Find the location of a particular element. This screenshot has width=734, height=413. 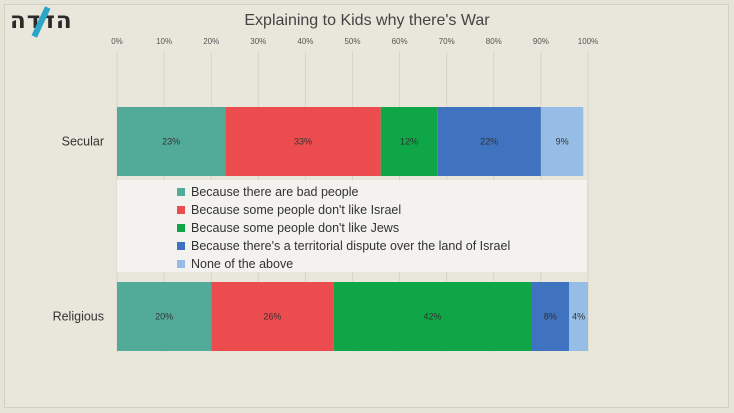

data-label: 42% is located at coordinates (433, 317).